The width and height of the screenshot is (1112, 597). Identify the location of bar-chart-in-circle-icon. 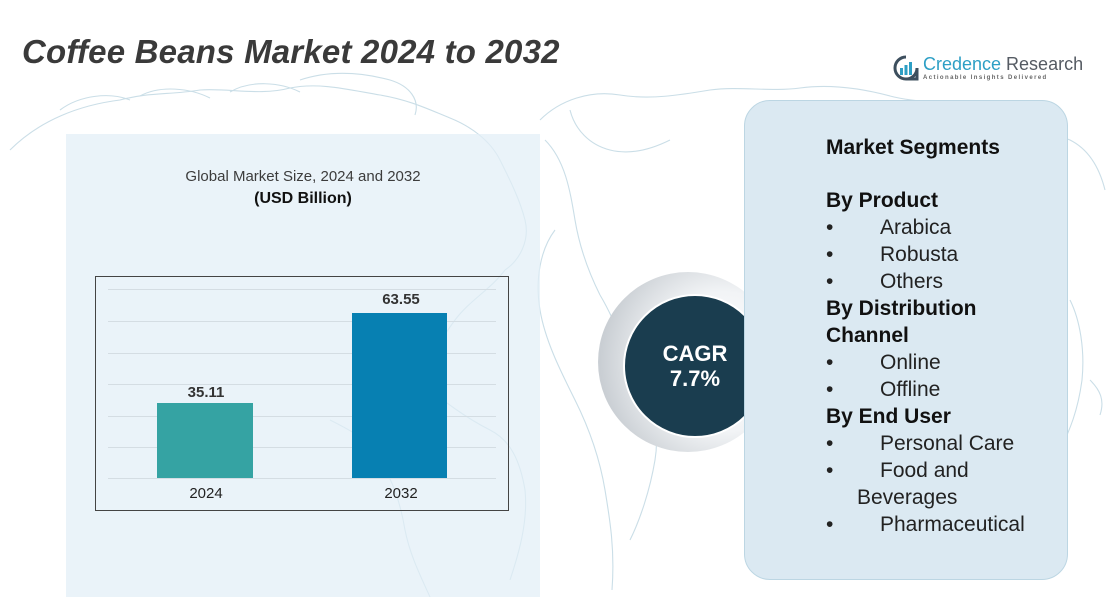
(906, 68).